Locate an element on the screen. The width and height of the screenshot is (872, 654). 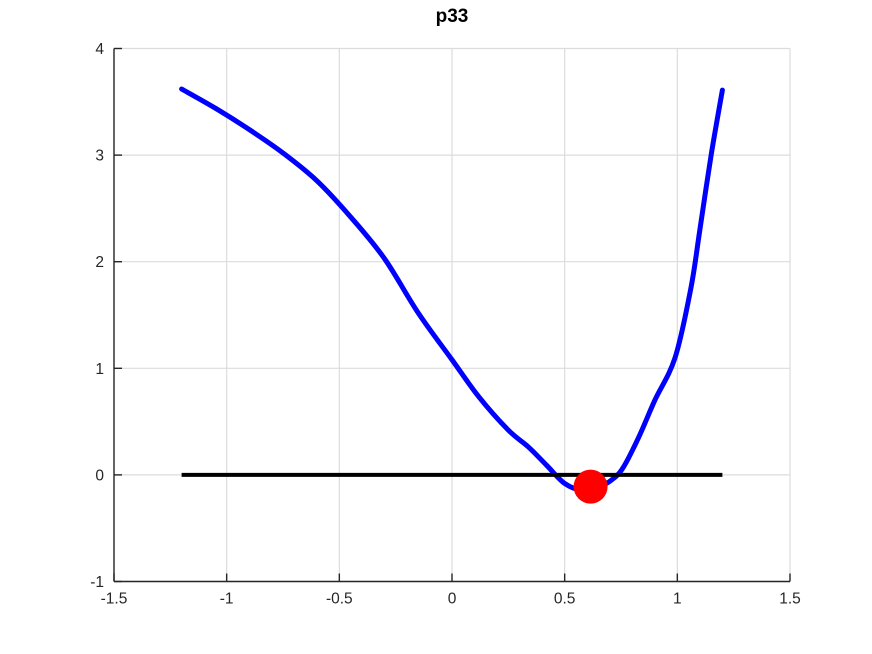
y-tick-label-4: 4 is located at coordinates (99, 49).